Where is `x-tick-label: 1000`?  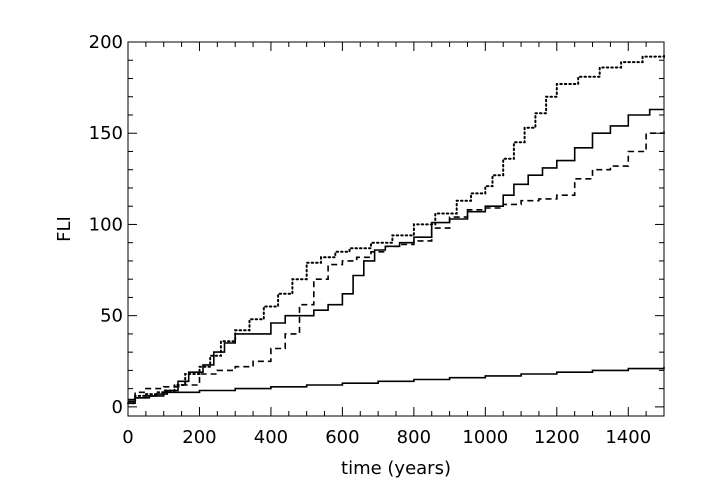
x-tick-label: 1000 is located at coordinates (485, 437).